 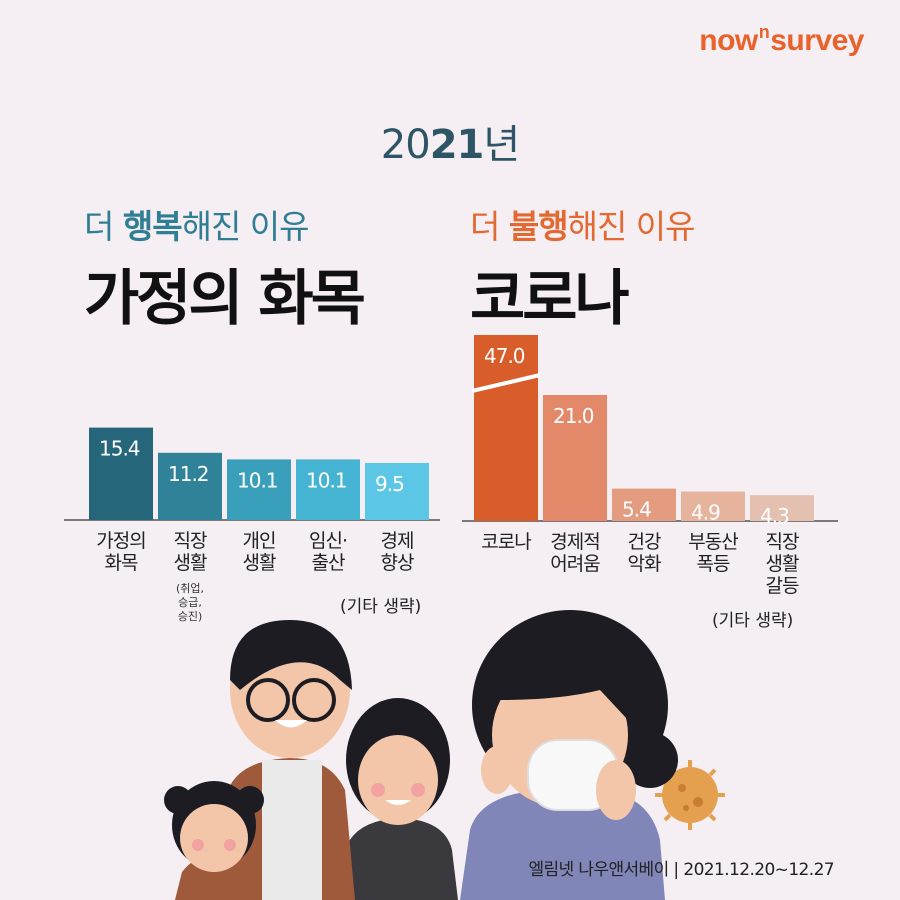 I want to click on category-label: 경제적, so click(x=574, y=542).